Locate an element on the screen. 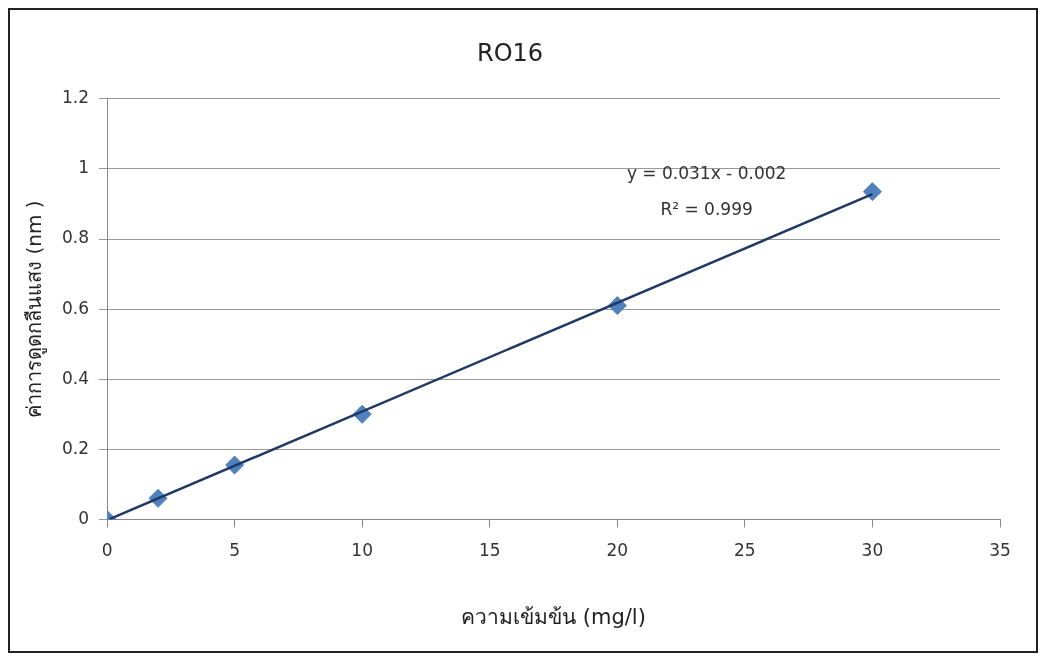 The height and width of the screenshot is (668, 1053). chart-title: RO16 is located at coordinates (510, 52).